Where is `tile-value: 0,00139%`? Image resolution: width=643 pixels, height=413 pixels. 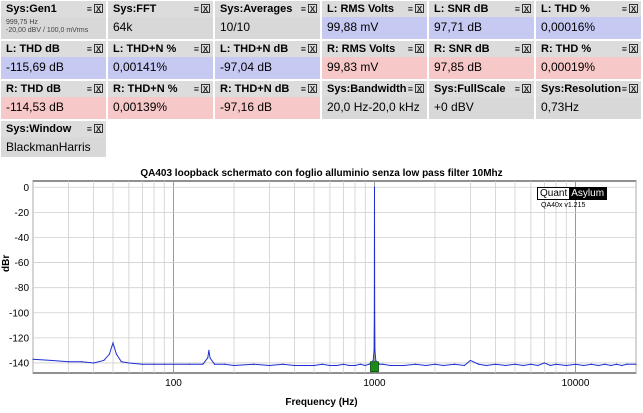
tile-value: 0,00139% is located at coordinates (140, 107).